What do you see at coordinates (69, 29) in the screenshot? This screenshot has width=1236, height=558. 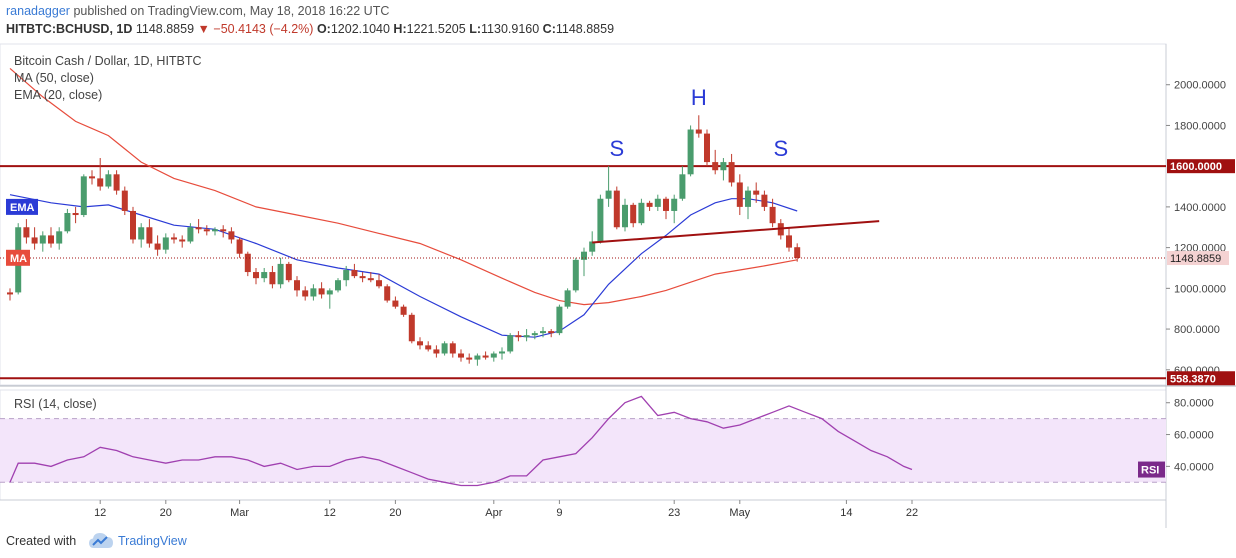 I see `symbol-label: HITBTC:BCHUSD, 1D` at bounding box center [69, 29].